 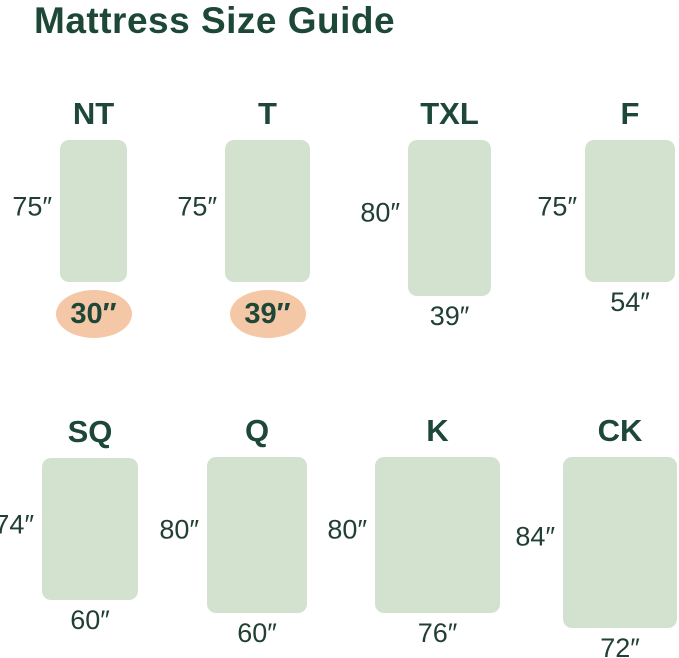 What do you see at coordinates (257, 430) in the screenshot?
I see `mattress-name-label: Q` at bounding box center [257, 430].